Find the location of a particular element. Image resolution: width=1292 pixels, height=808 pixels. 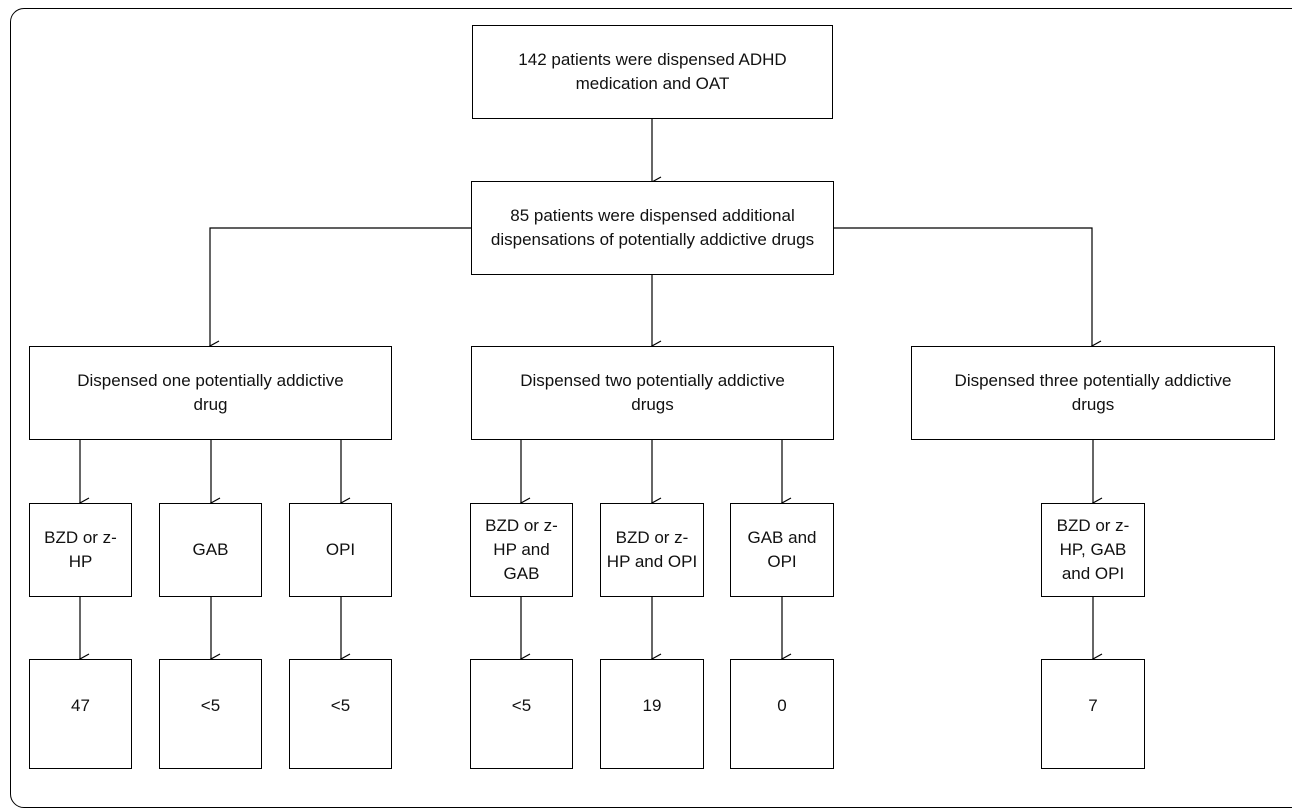

count-gab-opi: 0 is located at coordinates (782, 714).